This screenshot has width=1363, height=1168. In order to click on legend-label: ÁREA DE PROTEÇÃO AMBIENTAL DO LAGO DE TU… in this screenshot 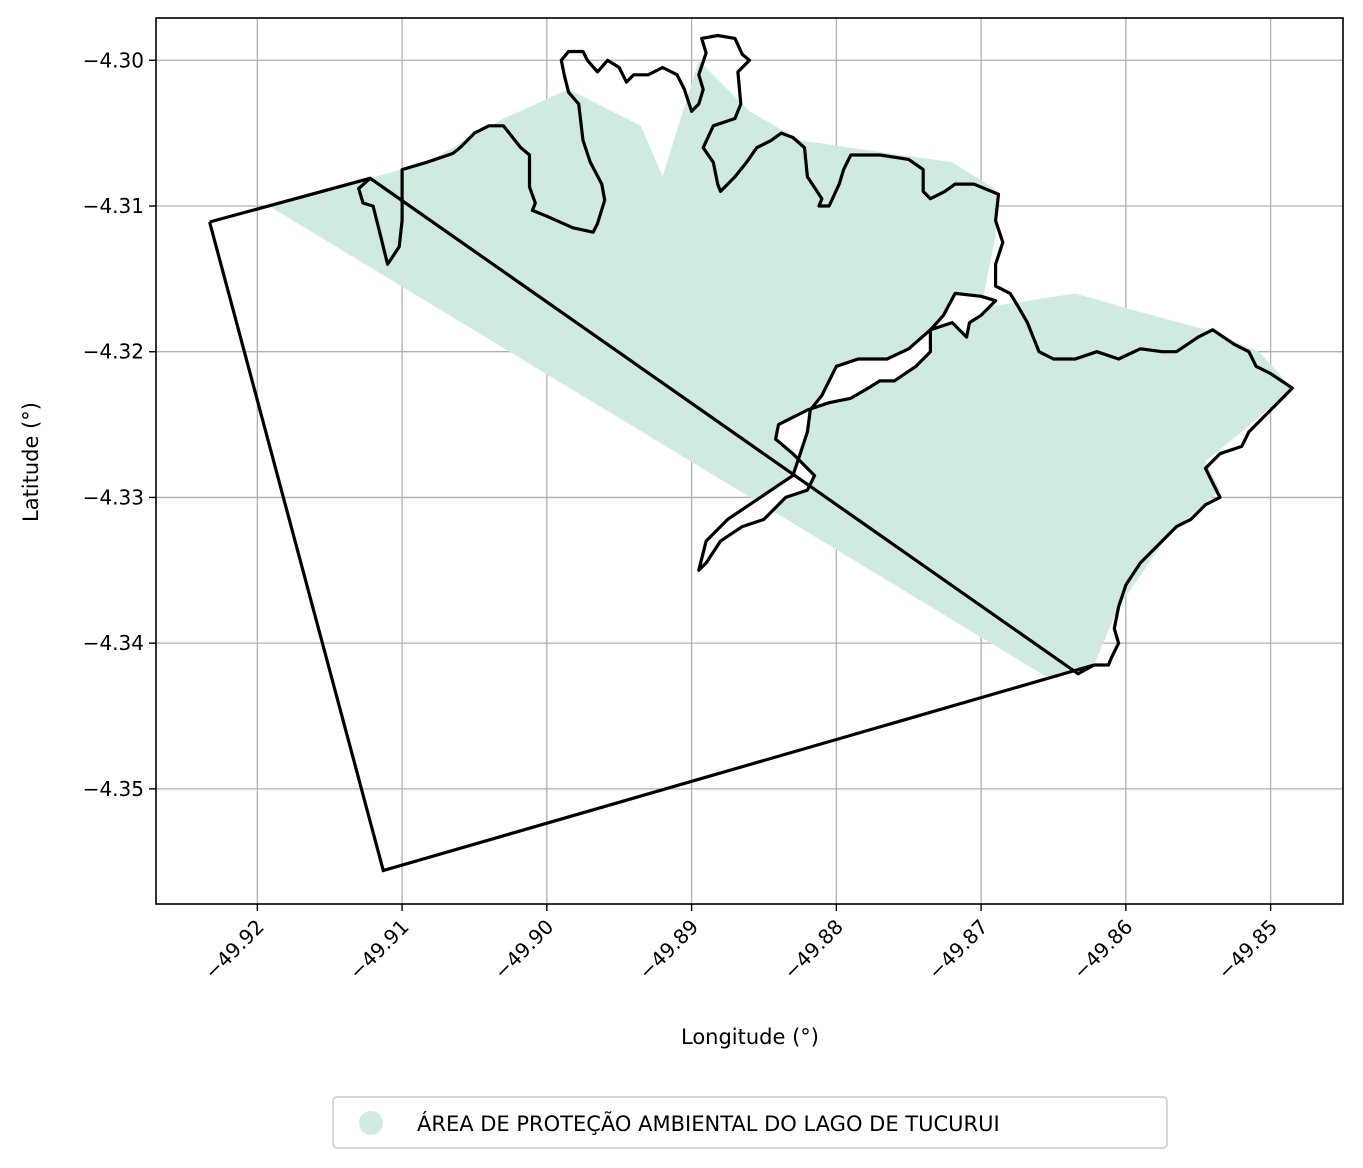, I will do `click(708, 1123)`.